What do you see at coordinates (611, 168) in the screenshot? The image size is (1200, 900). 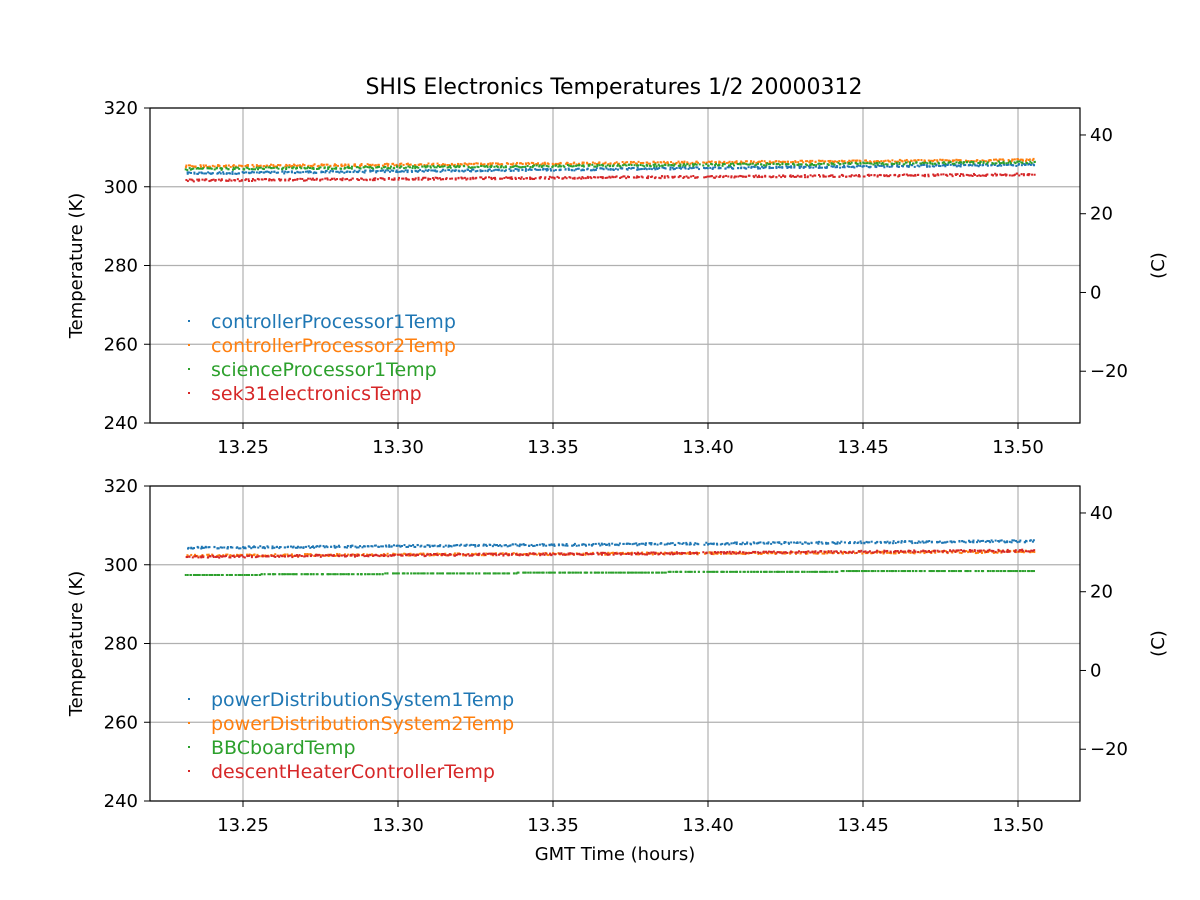 I see `series-controllerProcessor1Temp` at bounding box center [611, 168].